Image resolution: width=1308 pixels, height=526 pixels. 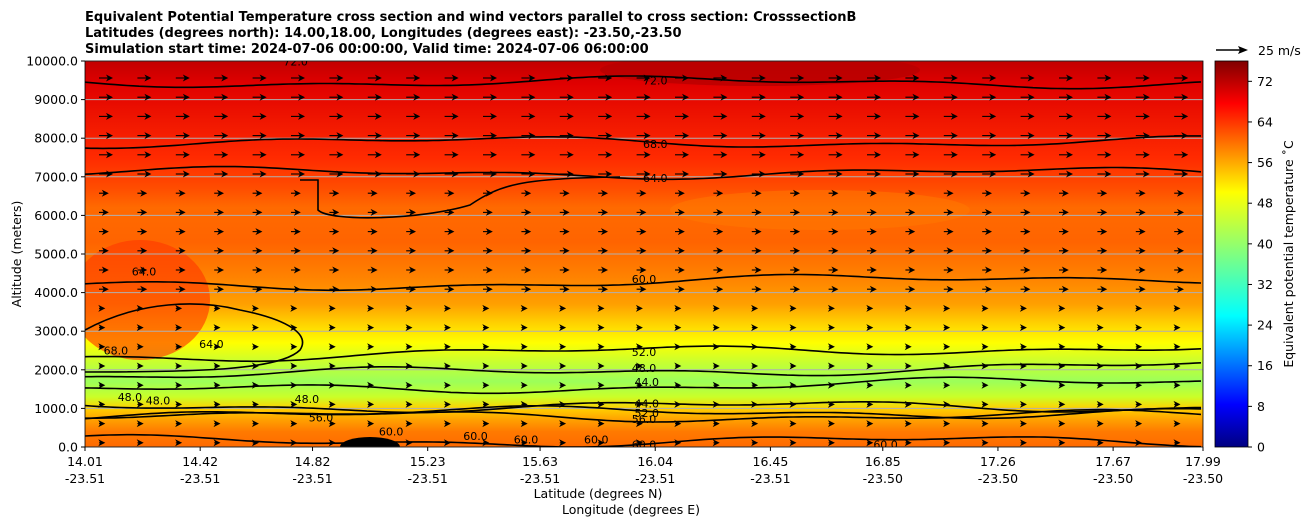 I want to click on y-tick-label: 1000.0, so click(x=56, y=408).